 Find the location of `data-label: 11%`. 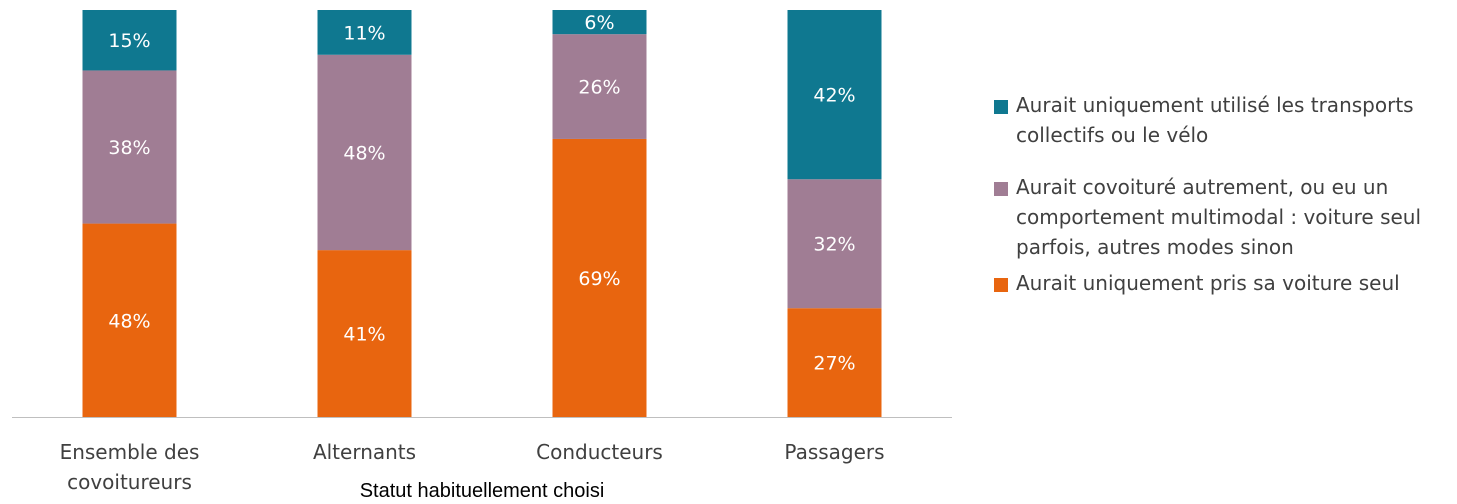

data-label: 11% is located at coordinates (364, 33).